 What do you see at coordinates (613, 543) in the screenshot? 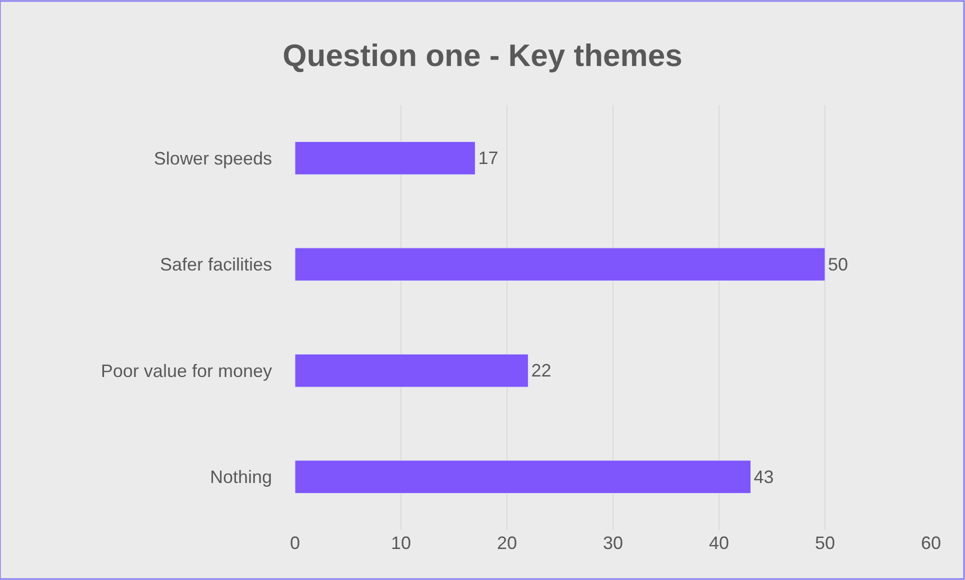
I see `x-tick-label: 30` at bounding box center [613, 543].